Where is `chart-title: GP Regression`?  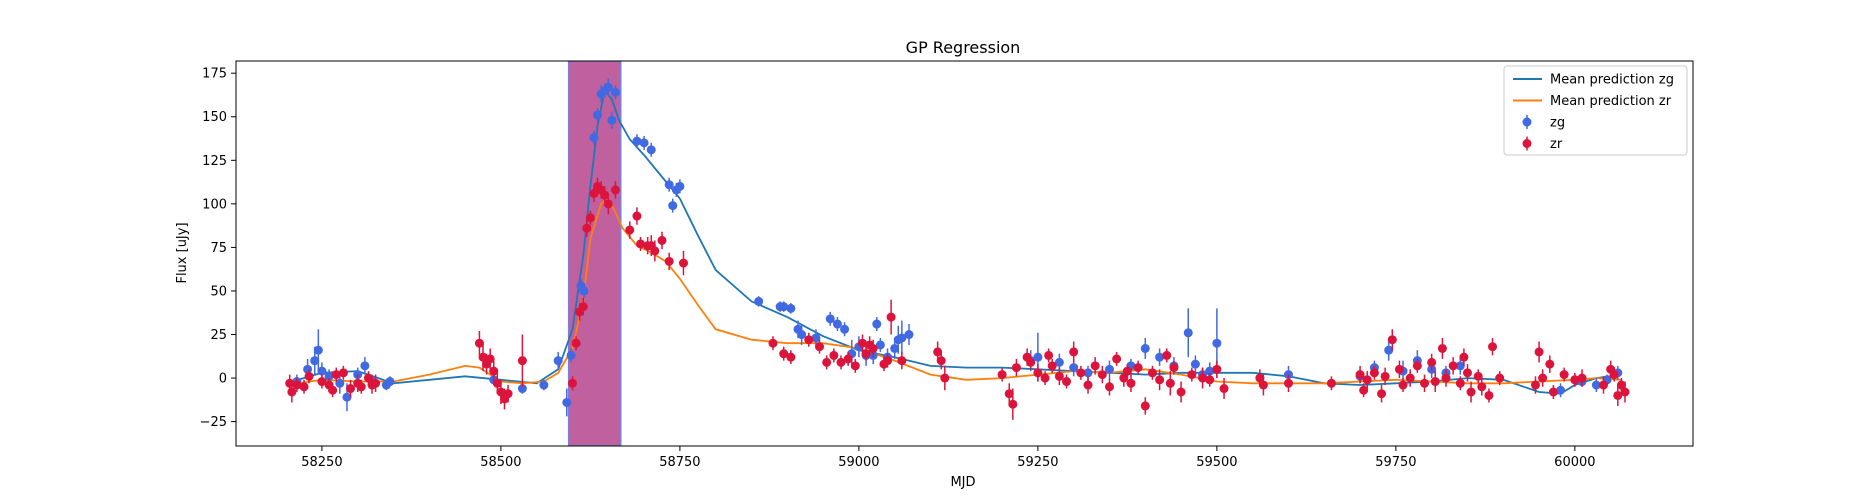
chart-title: GP Regression is located at coordinates (963, 47).